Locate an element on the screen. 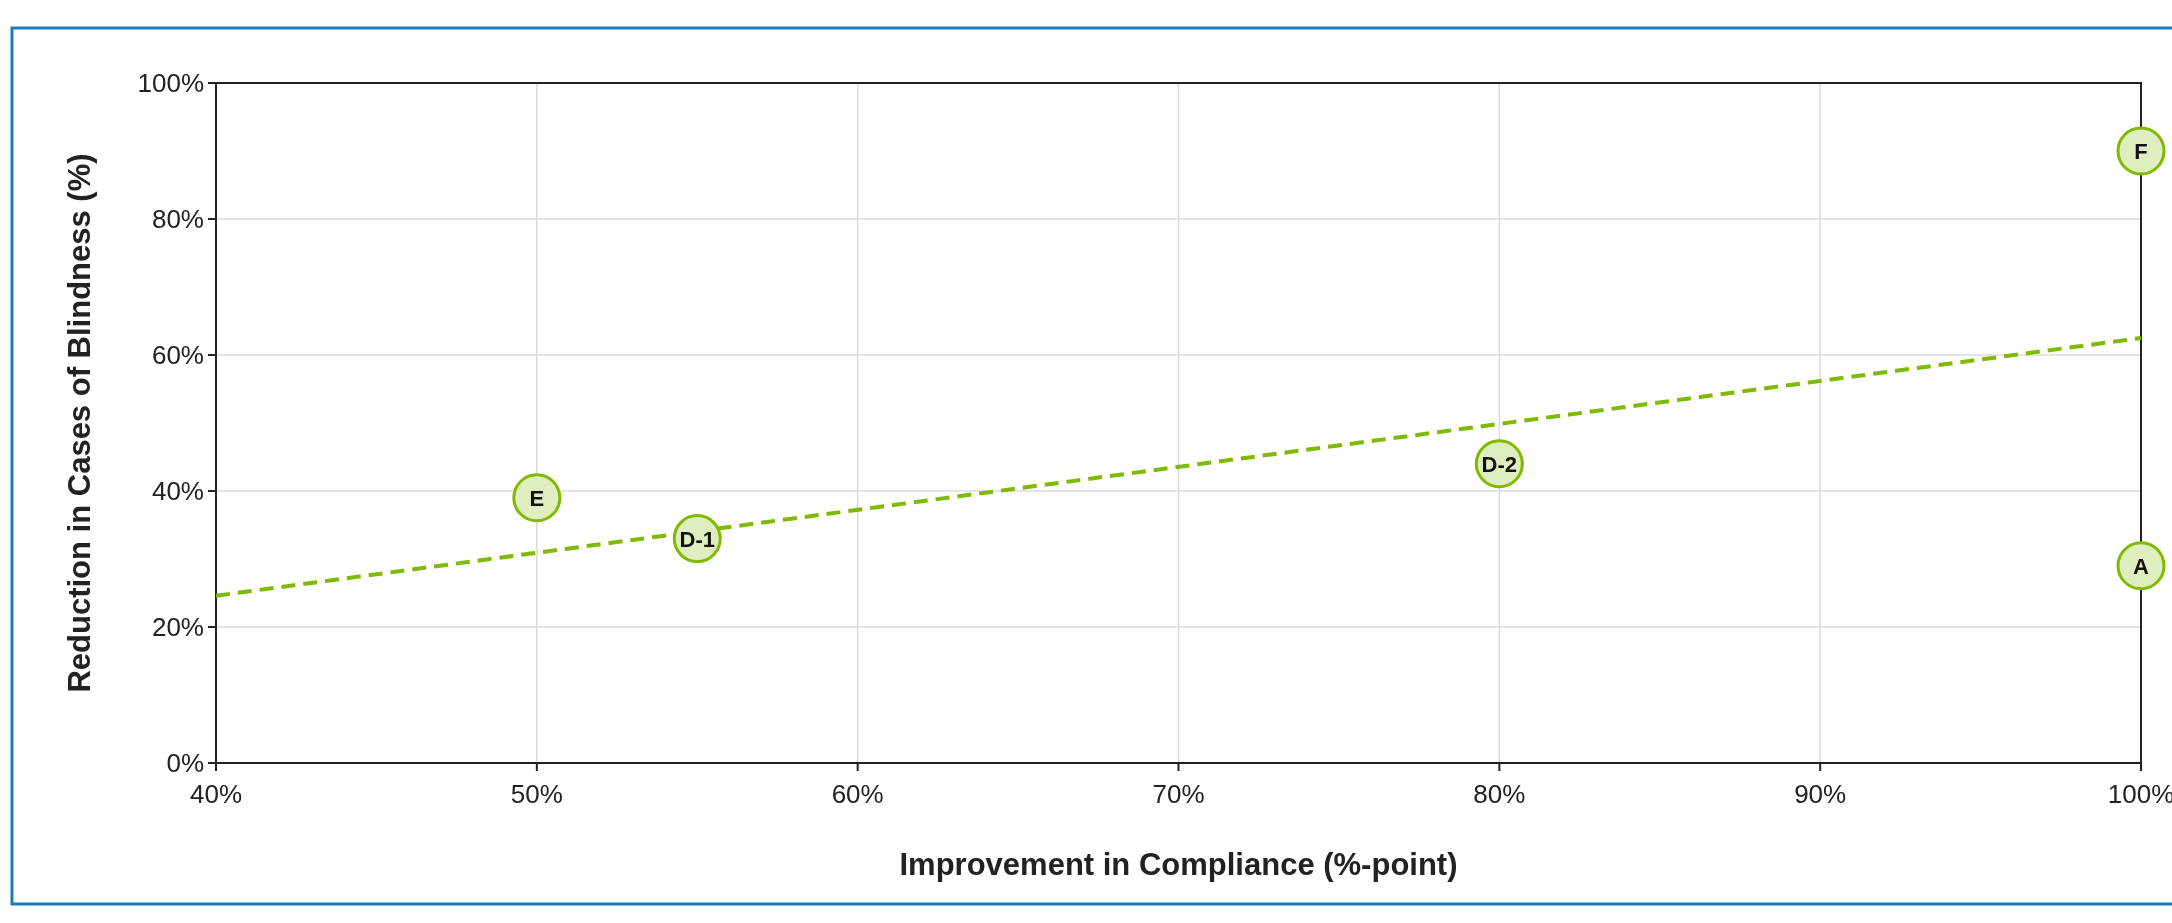 This screenshot has height=923, width=2172. y-tick-label: 100% is located at coordinates (170, 83).